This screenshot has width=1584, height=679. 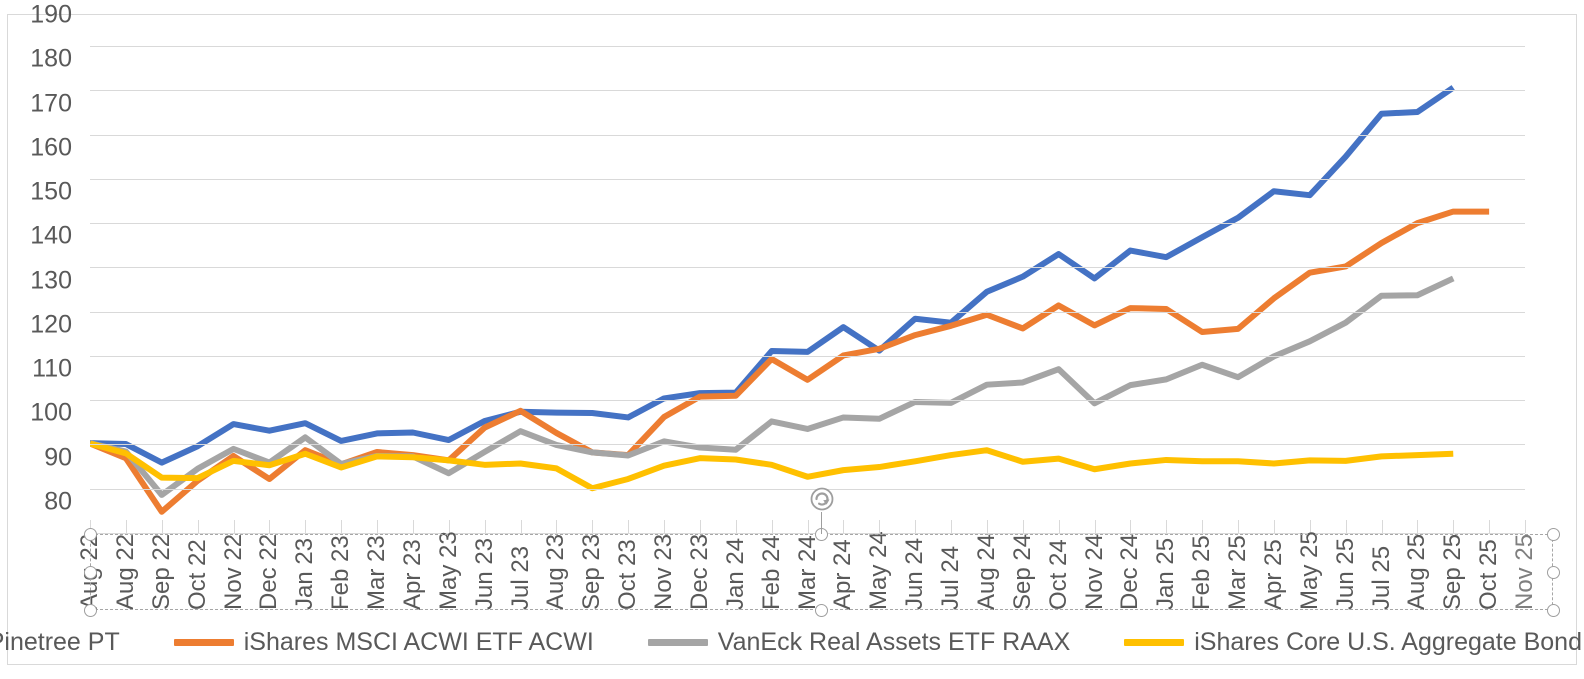 I want to click on legend-item: Pinetree PT, so click(x=60, y=642).